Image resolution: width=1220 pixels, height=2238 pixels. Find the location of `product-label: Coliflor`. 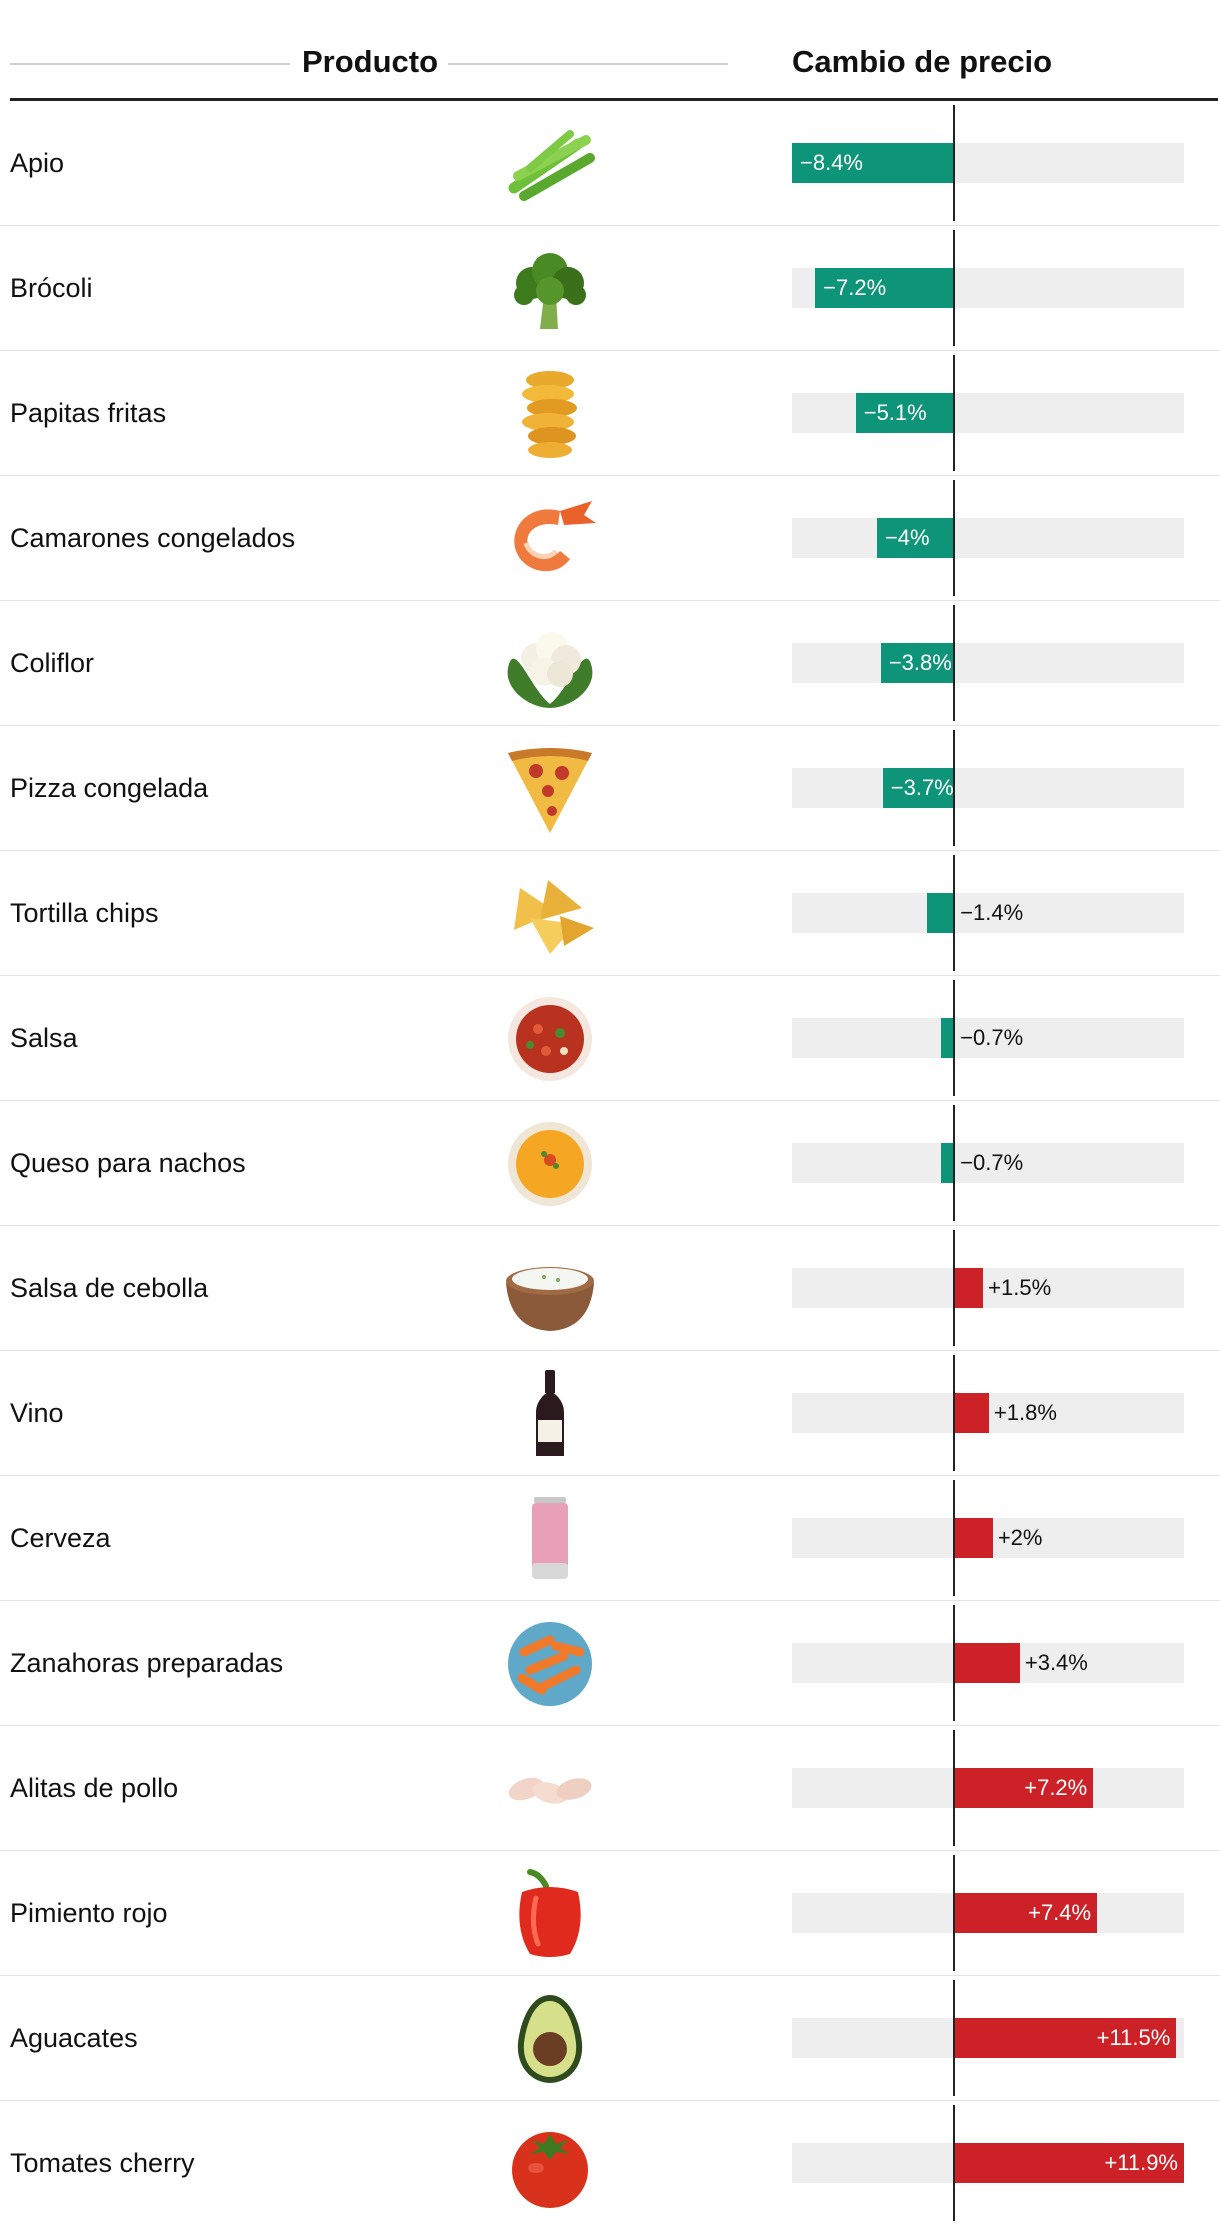

product-label: Coliflor is located at coordinates (52, 663).